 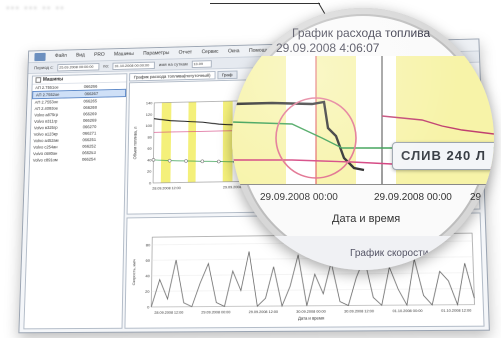 What do you see at coordinates (89, 146) in the screenshot?
I see `vehicle-id: 066252` at bounding box center [89, 146].